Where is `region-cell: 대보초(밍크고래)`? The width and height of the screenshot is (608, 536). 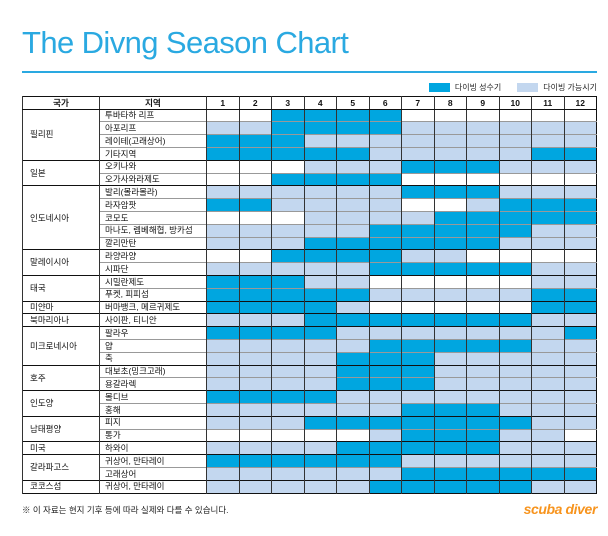 region-cell: 대보초(밍크고래) is located at coordinates (153, 371).